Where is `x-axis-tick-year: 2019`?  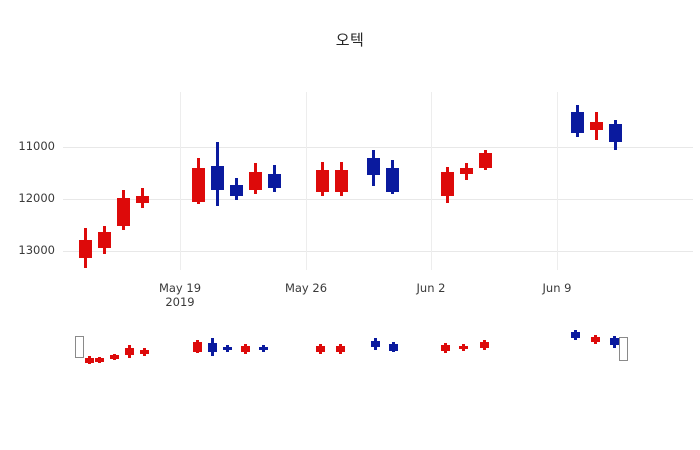
x-axis-tick-year: 2019 is located at coordinates (180, 302).